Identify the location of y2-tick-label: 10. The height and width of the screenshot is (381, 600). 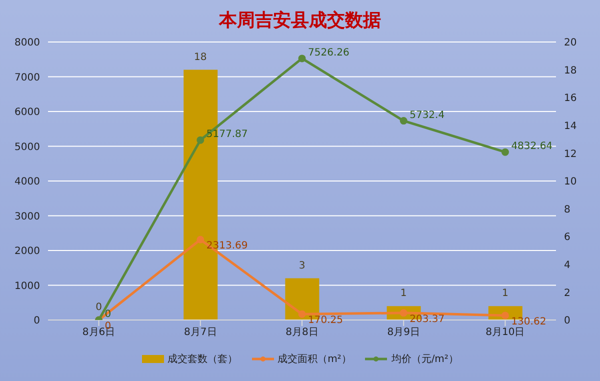
(570, 182).